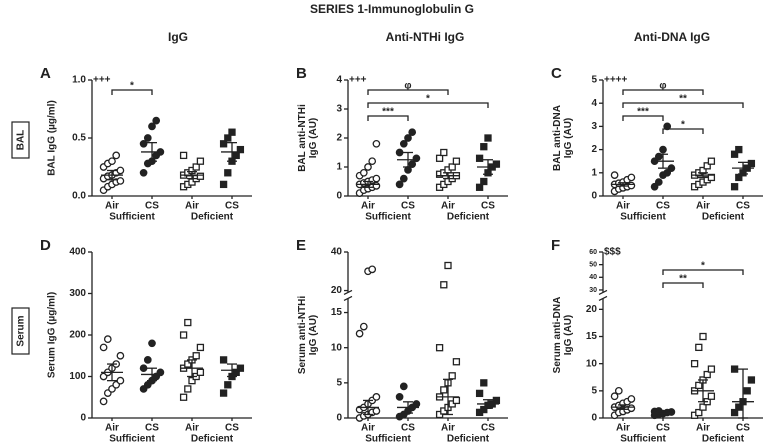  What do you see at coordinates (77, 293) in the screenshot?
I see `y-tick-label: 300` at bounding box center [77, 293].